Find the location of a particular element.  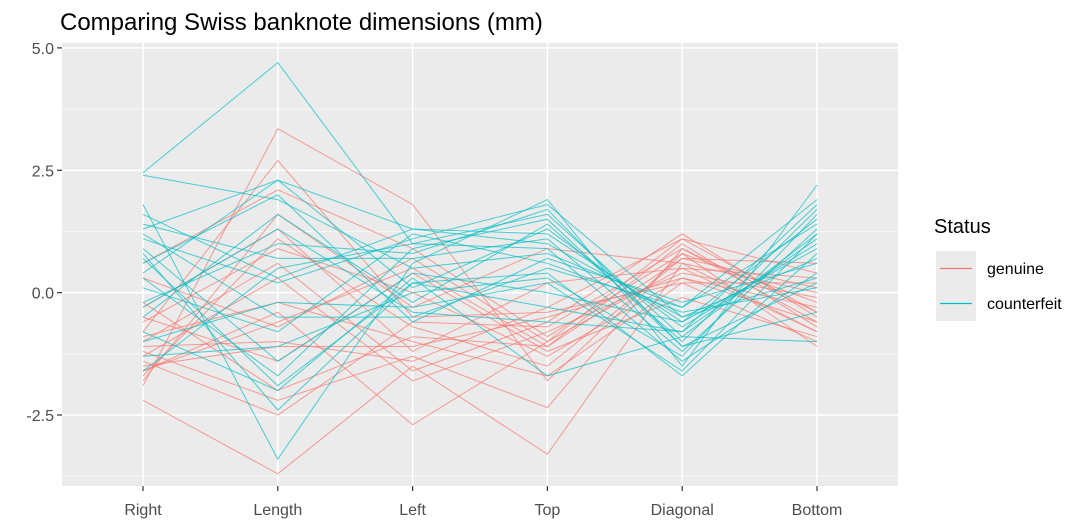

legend-label: counterfeit is located at coordinates (1024, 304).